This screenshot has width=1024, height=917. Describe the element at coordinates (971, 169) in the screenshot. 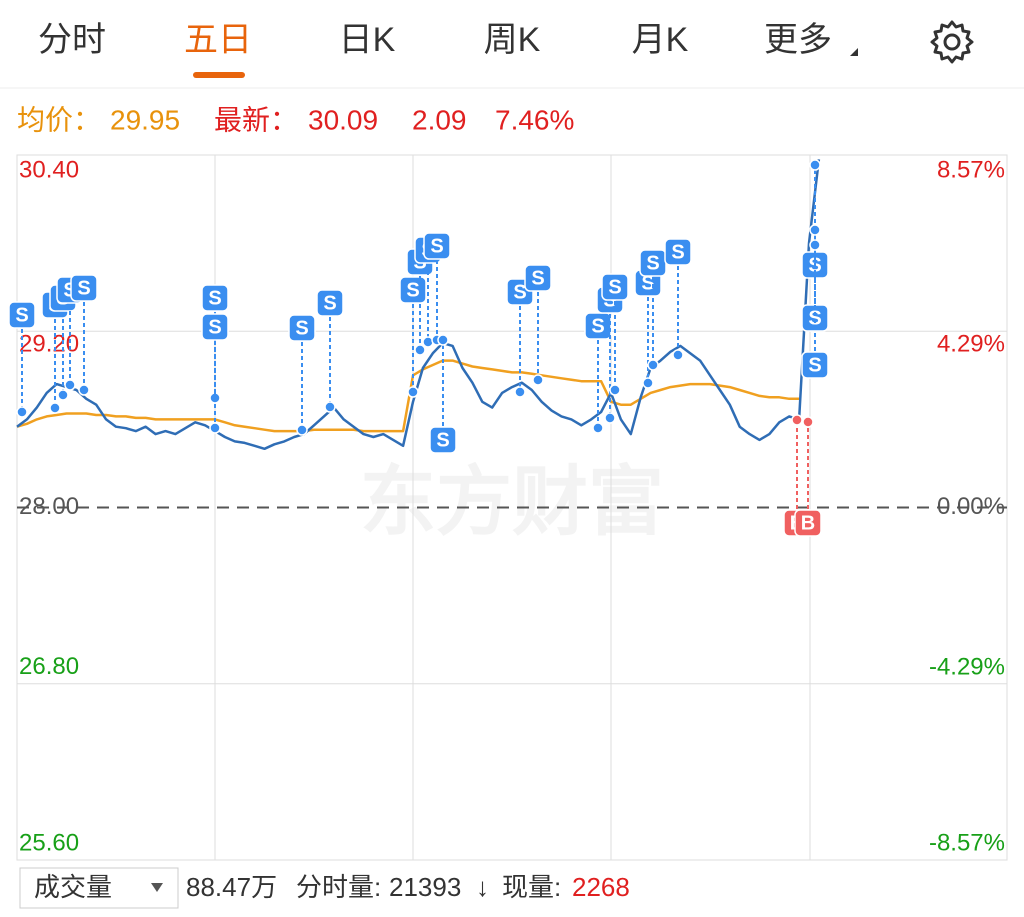

I see `y2-tick-label: 8.57%` at that location.